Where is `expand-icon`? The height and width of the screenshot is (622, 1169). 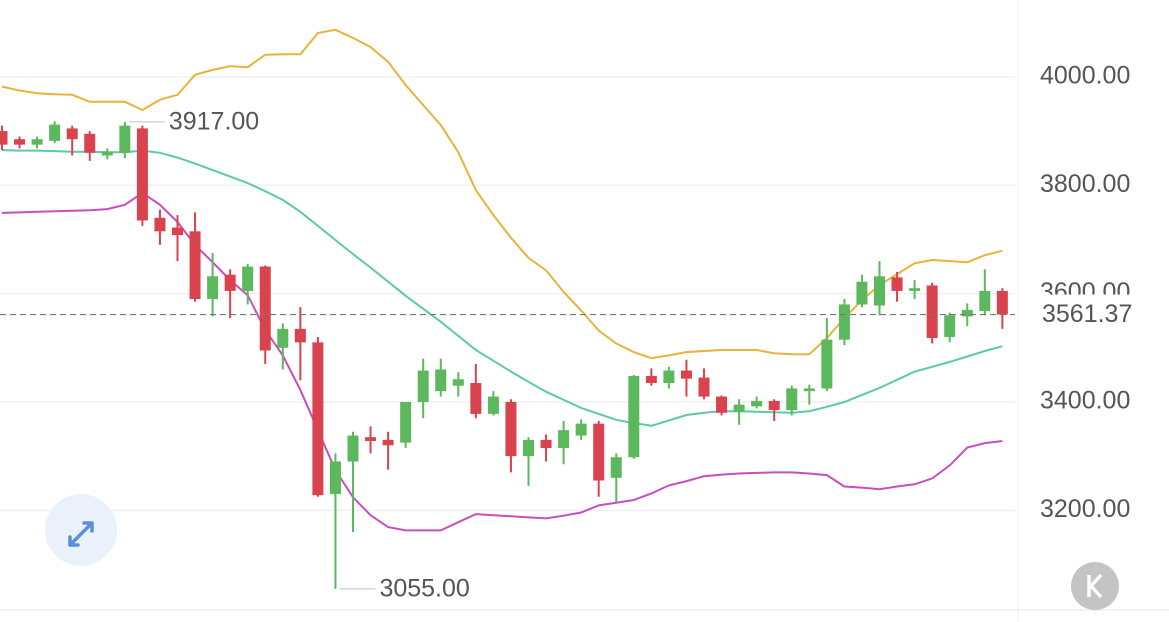 expand-icon is located at coordinates (81, 534).